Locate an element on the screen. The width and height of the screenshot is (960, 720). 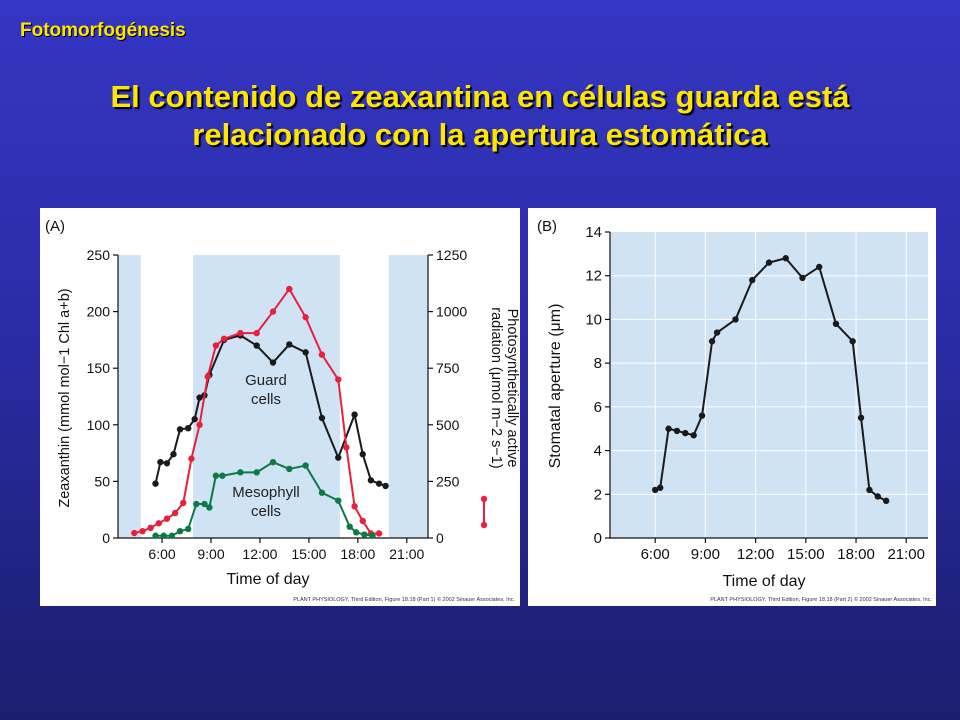
radiation-legend-point-bottom is located at coordinates (484, 525).